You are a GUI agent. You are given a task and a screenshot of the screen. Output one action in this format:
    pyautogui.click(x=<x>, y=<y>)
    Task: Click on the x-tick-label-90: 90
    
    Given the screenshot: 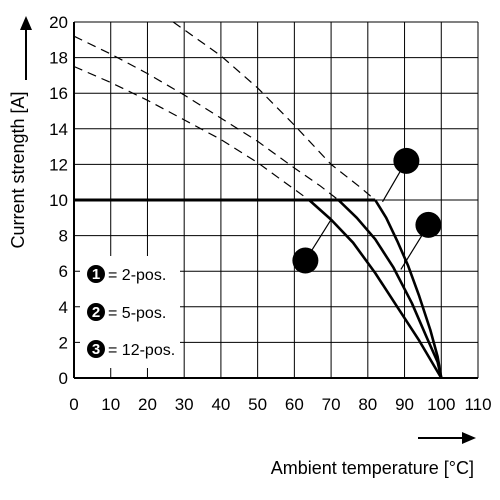 What is the action you would take?
    pyautogui.click(x=404, y=404)
    